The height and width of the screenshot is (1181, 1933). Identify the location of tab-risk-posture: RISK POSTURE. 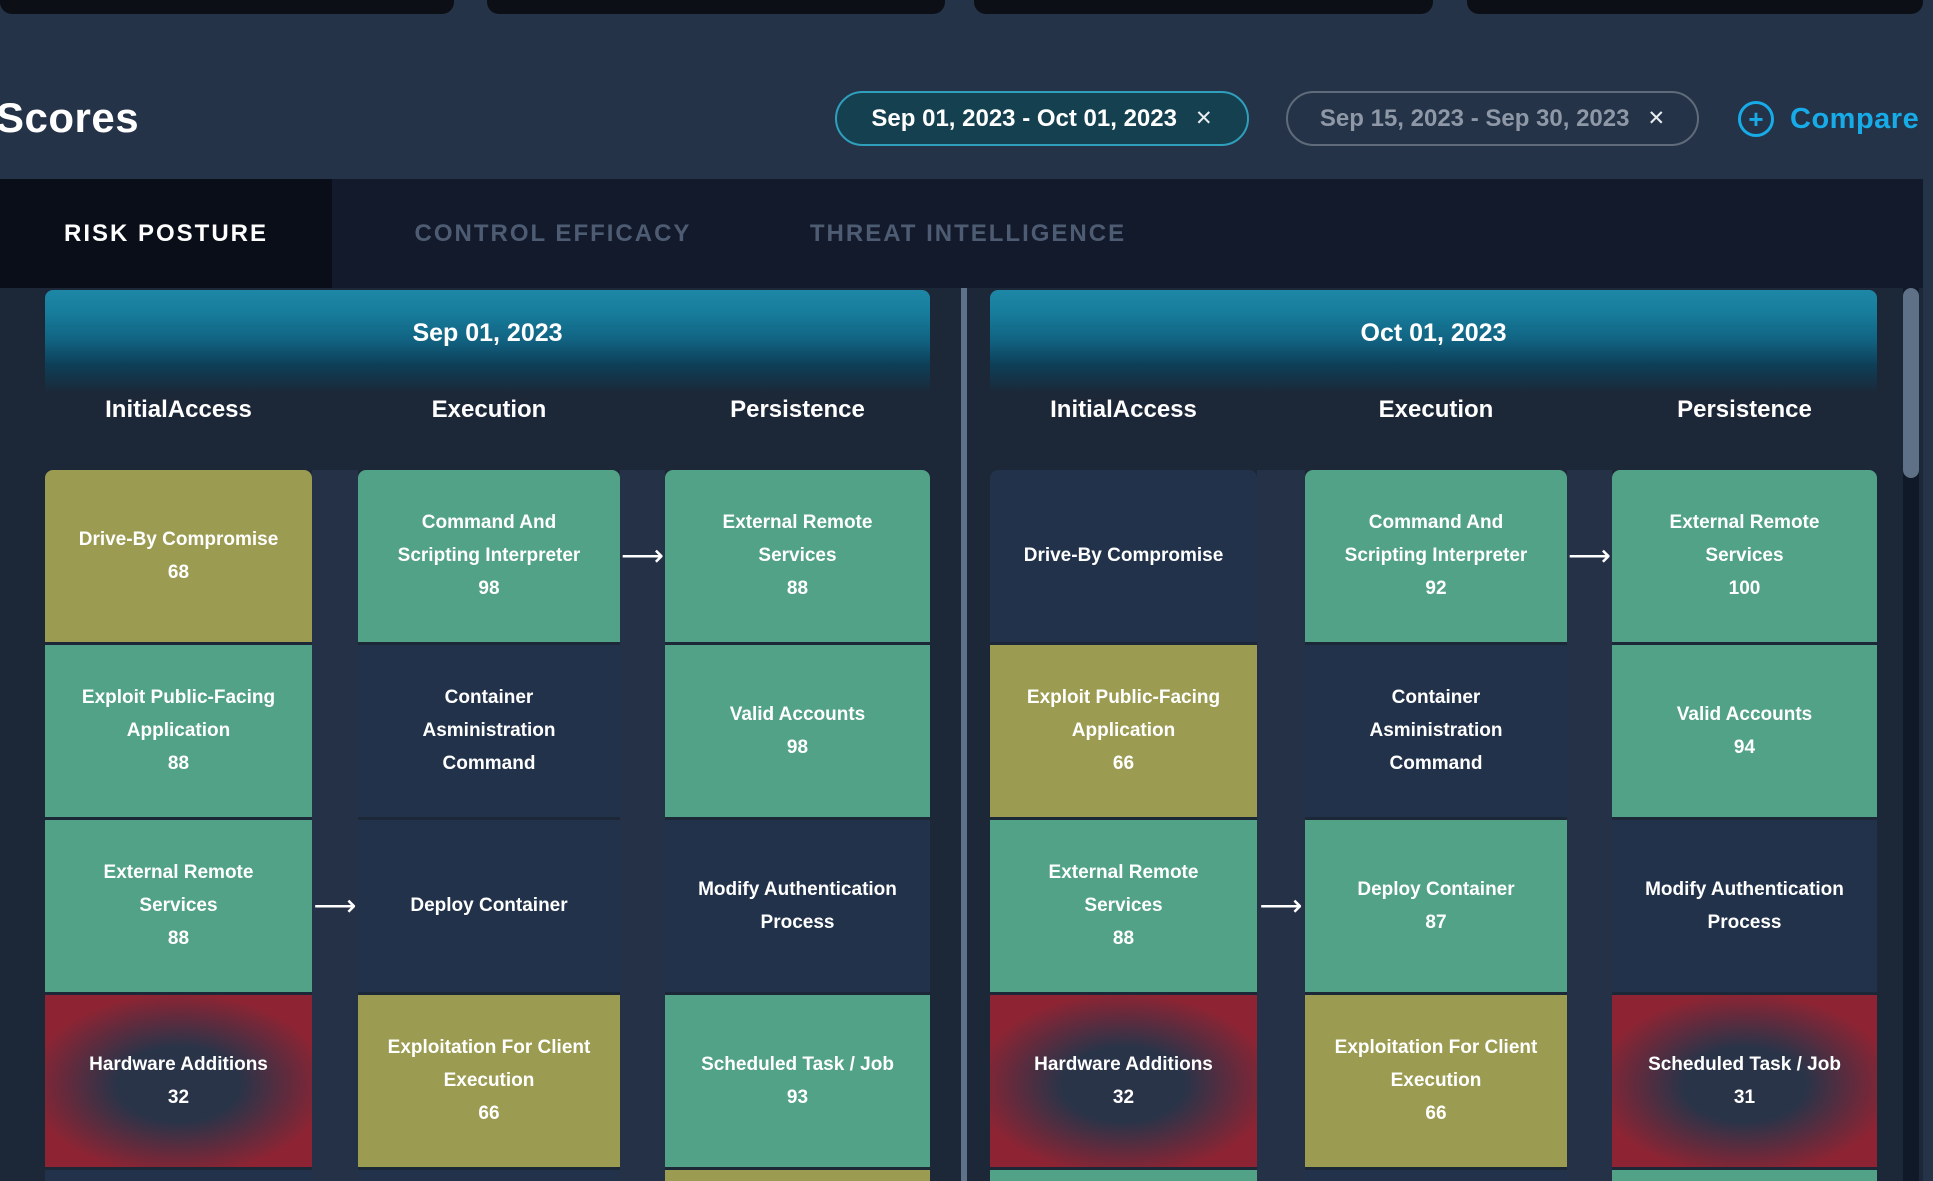
(166, 233).